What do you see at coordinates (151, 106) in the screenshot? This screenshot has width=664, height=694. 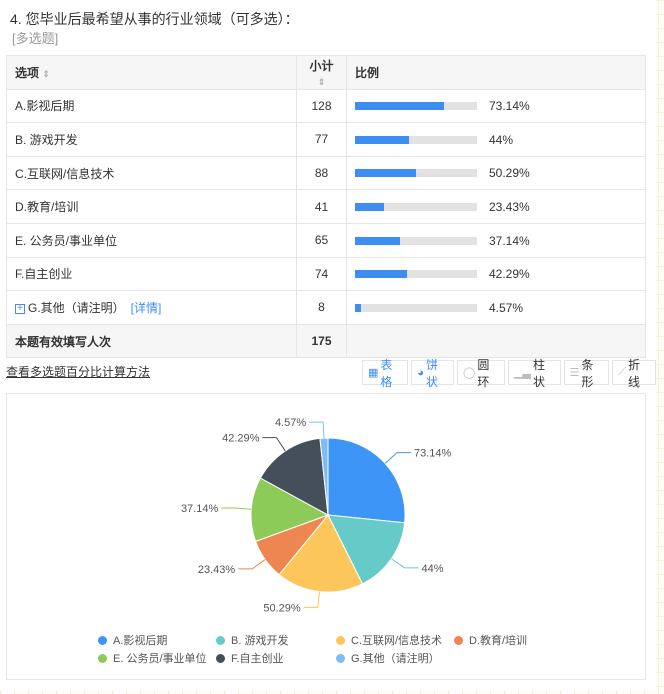 I see `option-label: A.影视后期` at bounding box center [151, 106].